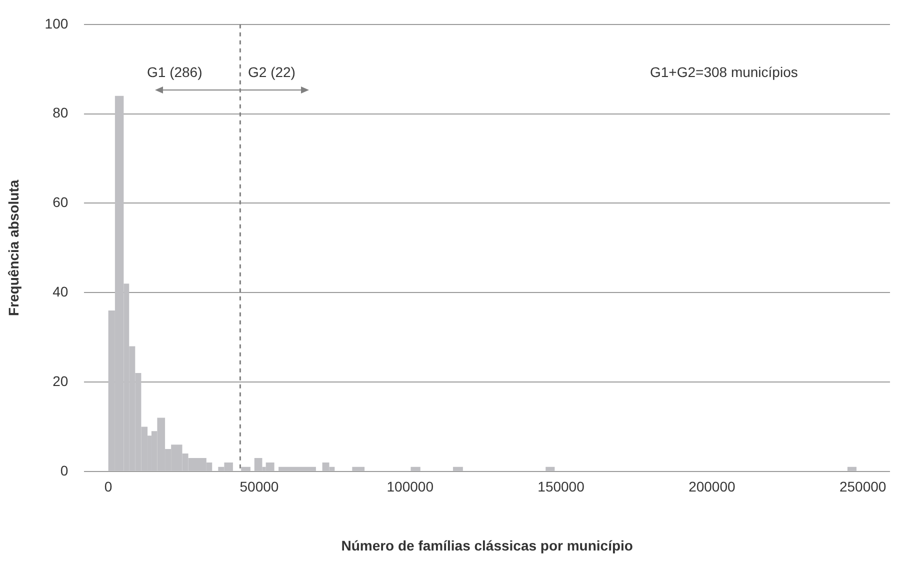 The image size is (910, 569). What do you see at coordinates (724, 72) in the screenshot?
I see `annotation: G1+G2=308 municípios` at bounding box center [724, 72].